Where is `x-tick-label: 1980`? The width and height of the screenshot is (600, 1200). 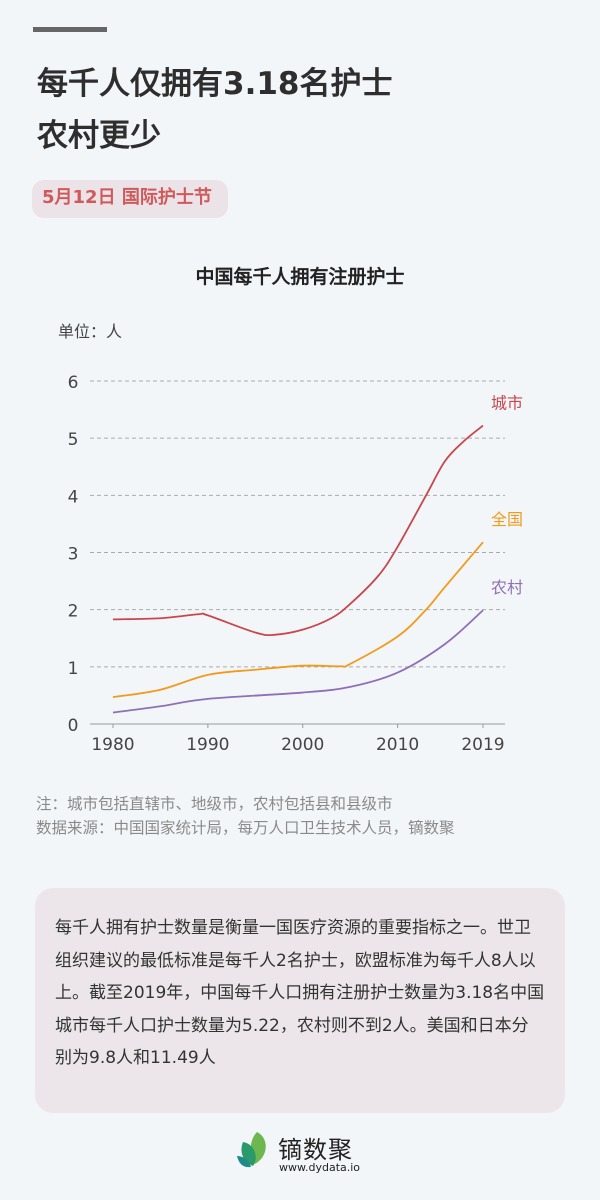
x-tick-label: 1980 is located at coordinates (112, 745).